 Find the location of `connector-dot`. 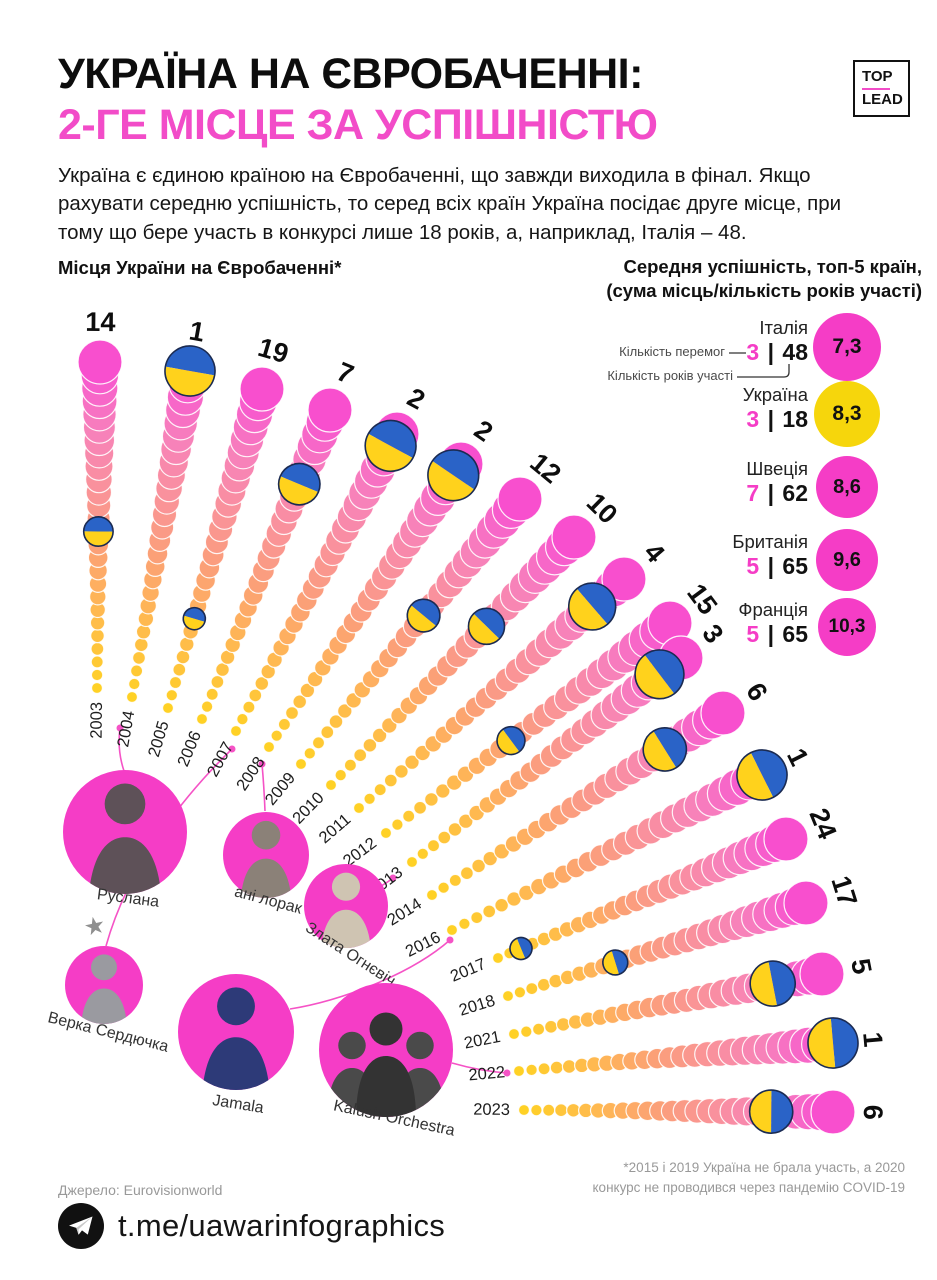

connector-dot is located at coordinates (450, 940).